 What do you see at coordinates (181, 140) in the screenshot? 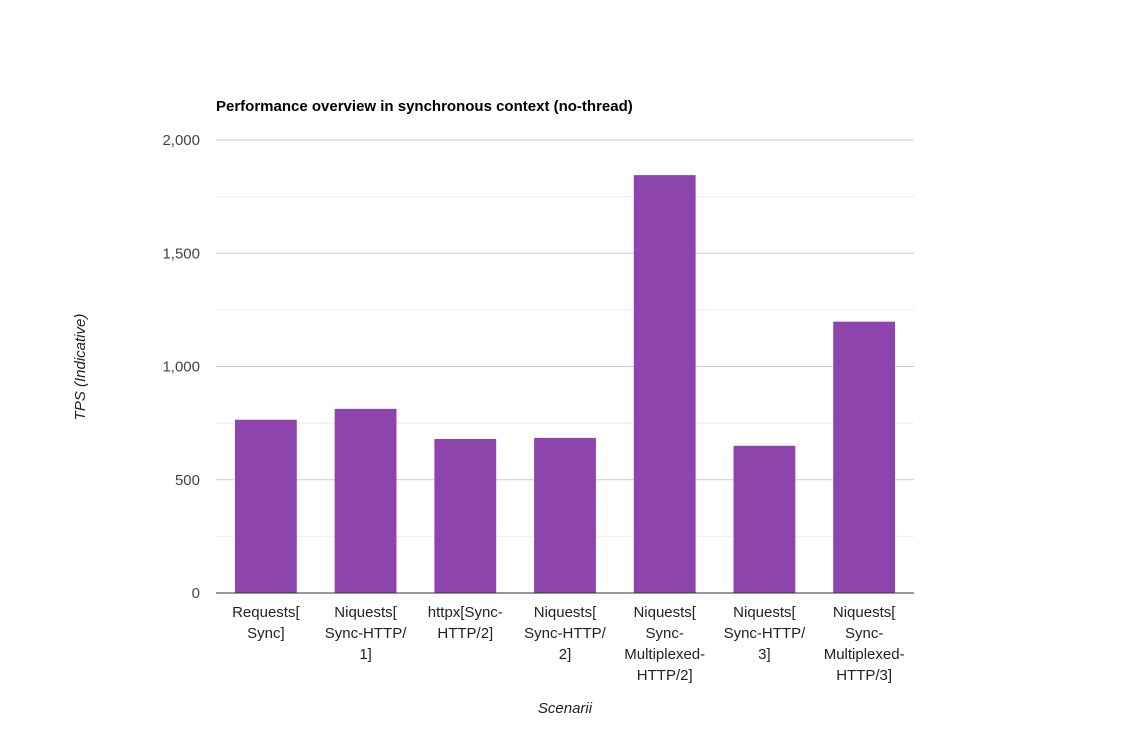
I see `y-tick-label: 2,000` at bounding box center [181, 140].